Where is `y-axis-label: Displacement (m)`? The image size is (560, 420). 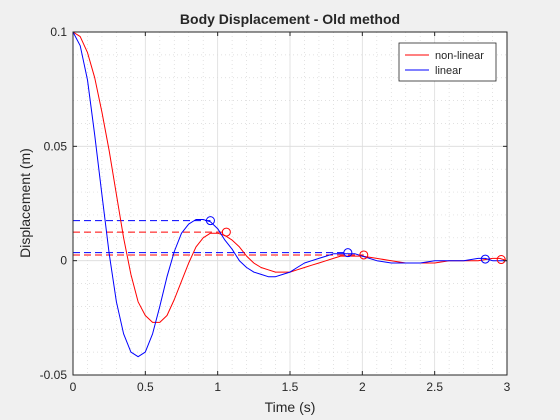
y-axis-label: Displacement (m) is located at coordinates (25, 203).